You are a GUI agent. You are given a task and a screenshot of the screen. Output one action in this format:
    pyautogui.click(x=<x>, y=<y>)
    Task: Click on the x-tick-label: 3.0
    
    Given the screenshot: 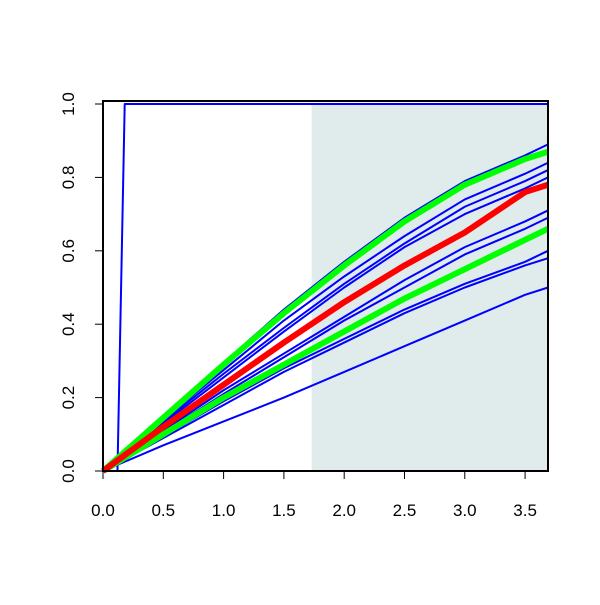 What is the action you would take?
    pyautogui.click(x=465, y=510)
    